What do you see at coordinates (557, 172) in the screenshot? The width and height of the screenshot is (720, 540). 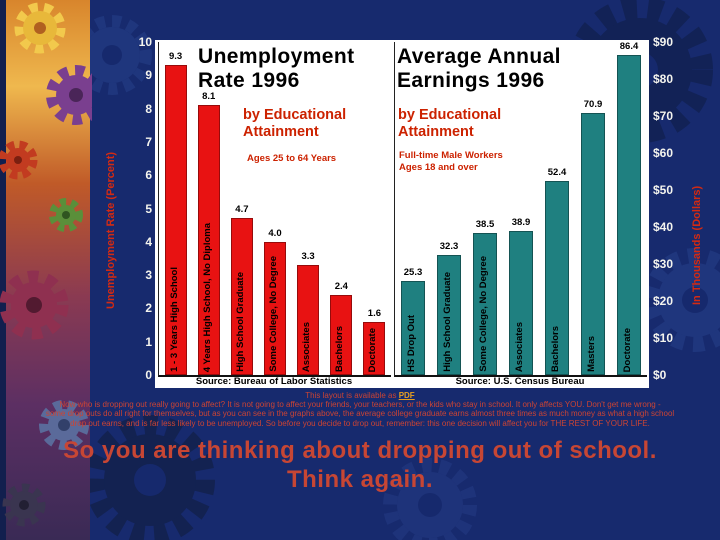 I see `bar-value-label: 52.4` at bounding box center [557, 172].